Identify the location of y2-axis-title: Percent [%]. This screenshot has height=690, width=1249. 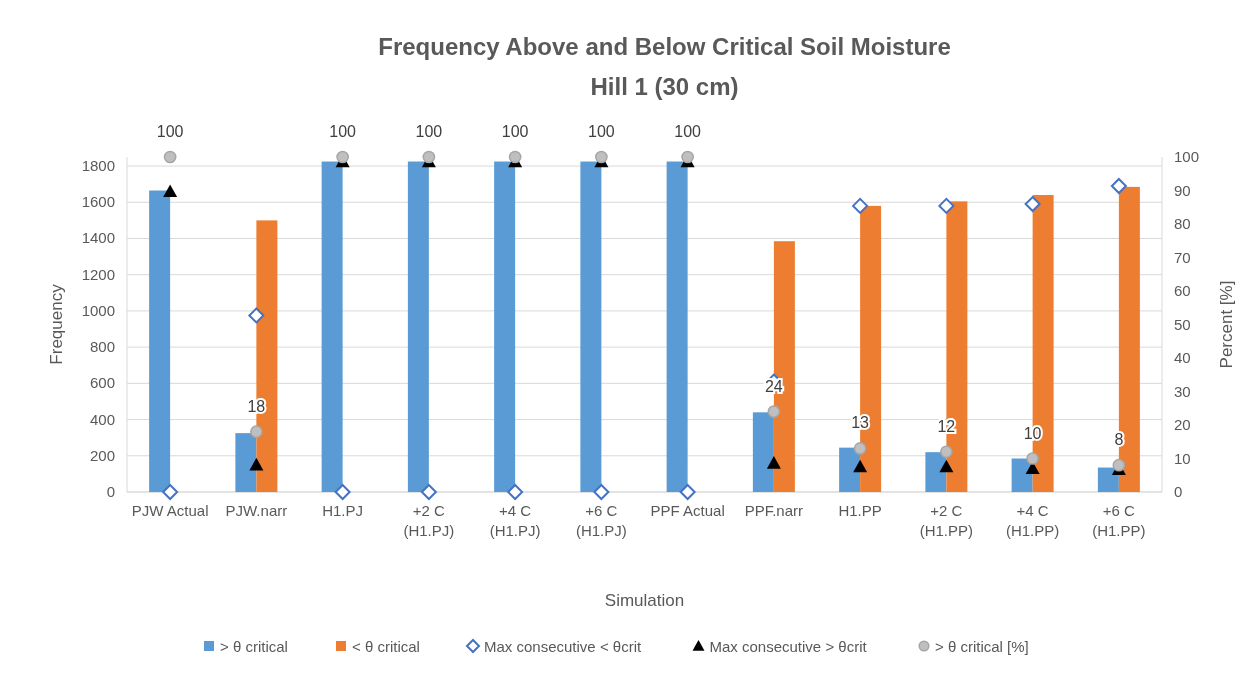
(1226, 324).